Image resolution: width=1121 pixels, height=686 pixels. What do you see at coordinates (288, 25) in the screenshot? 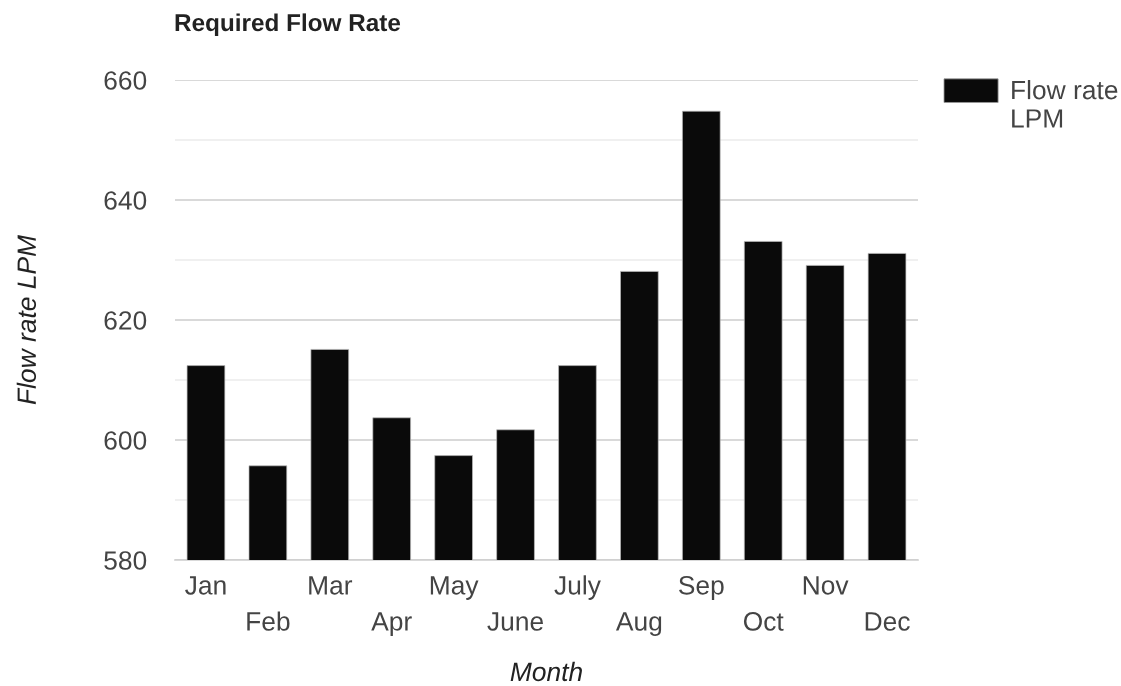
I see `chart-title: Required Flow Rate` at bounding box center [288, 25].